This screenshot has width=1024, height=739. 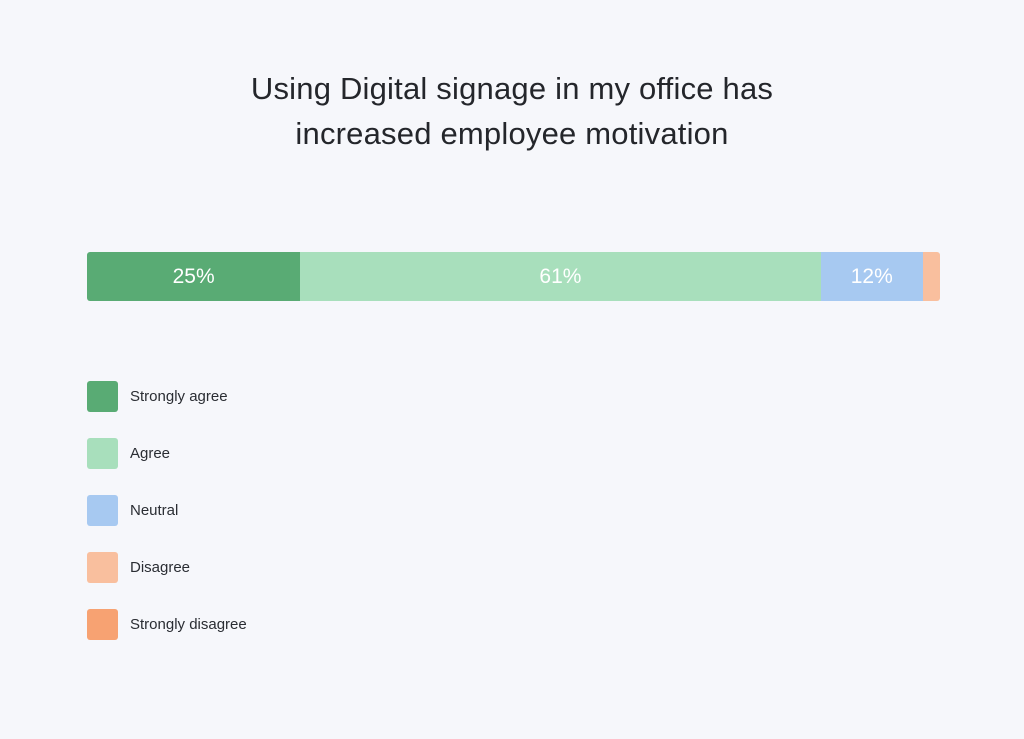 I want to click on bar-value-label: 25%, so click(x=193, y=276).